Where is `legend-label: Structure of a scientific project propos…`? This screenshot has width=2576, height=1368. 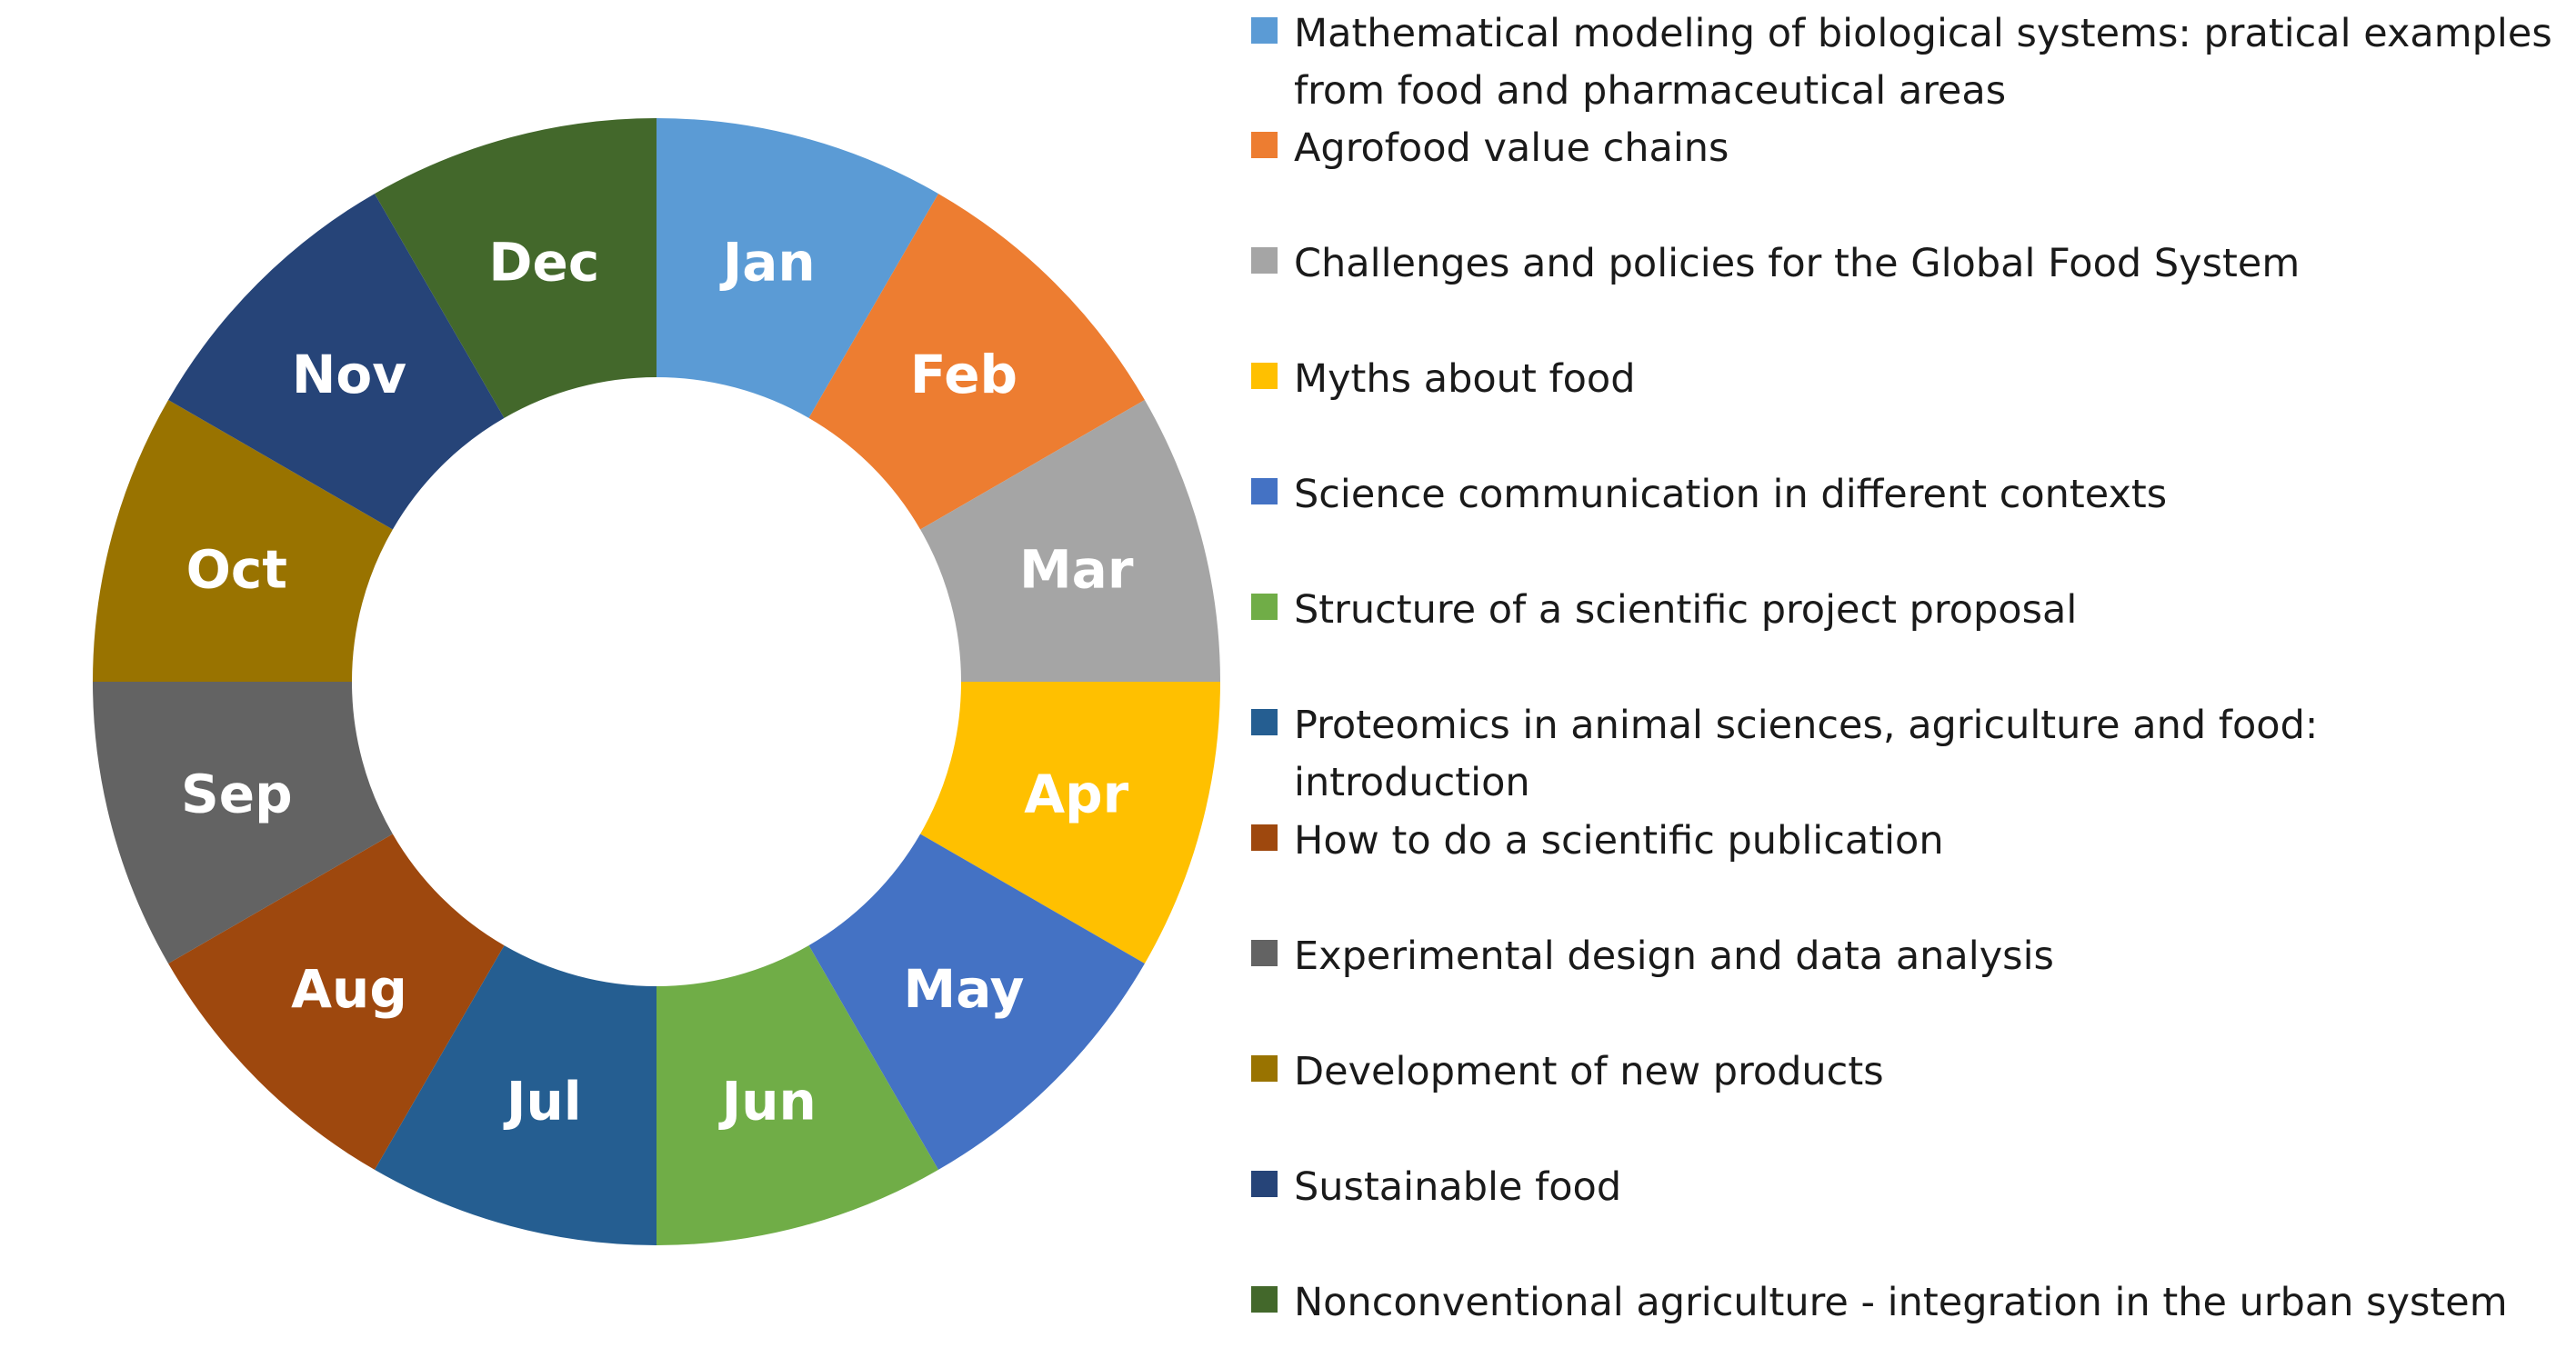 legend-label: Structure of a scientific project propos… is located at coordinates (1686, 610).